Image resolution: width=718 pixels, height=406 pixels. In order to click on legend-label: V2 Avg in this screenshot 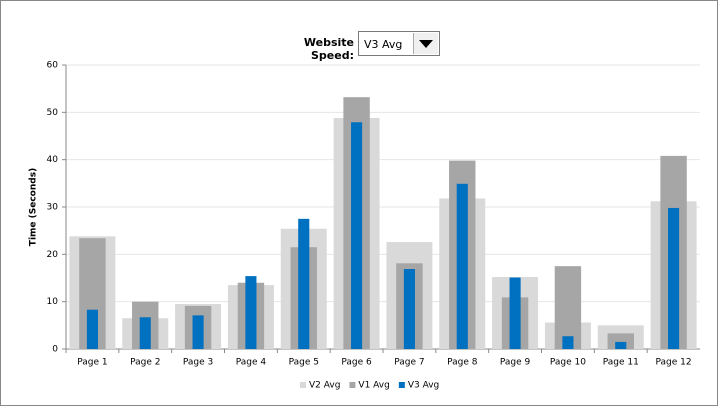, I will do `click(324, 386)`.